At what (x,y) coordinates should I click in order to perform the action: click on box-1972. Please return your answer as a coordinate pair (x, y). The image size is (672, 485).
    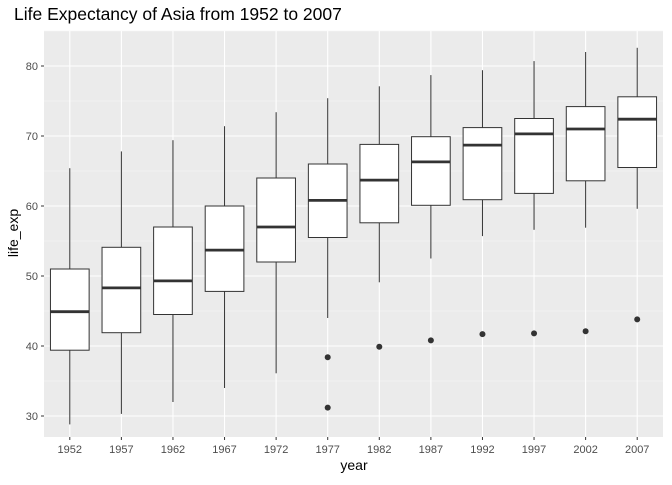
    Looking at the image, I should click on (276, 243).